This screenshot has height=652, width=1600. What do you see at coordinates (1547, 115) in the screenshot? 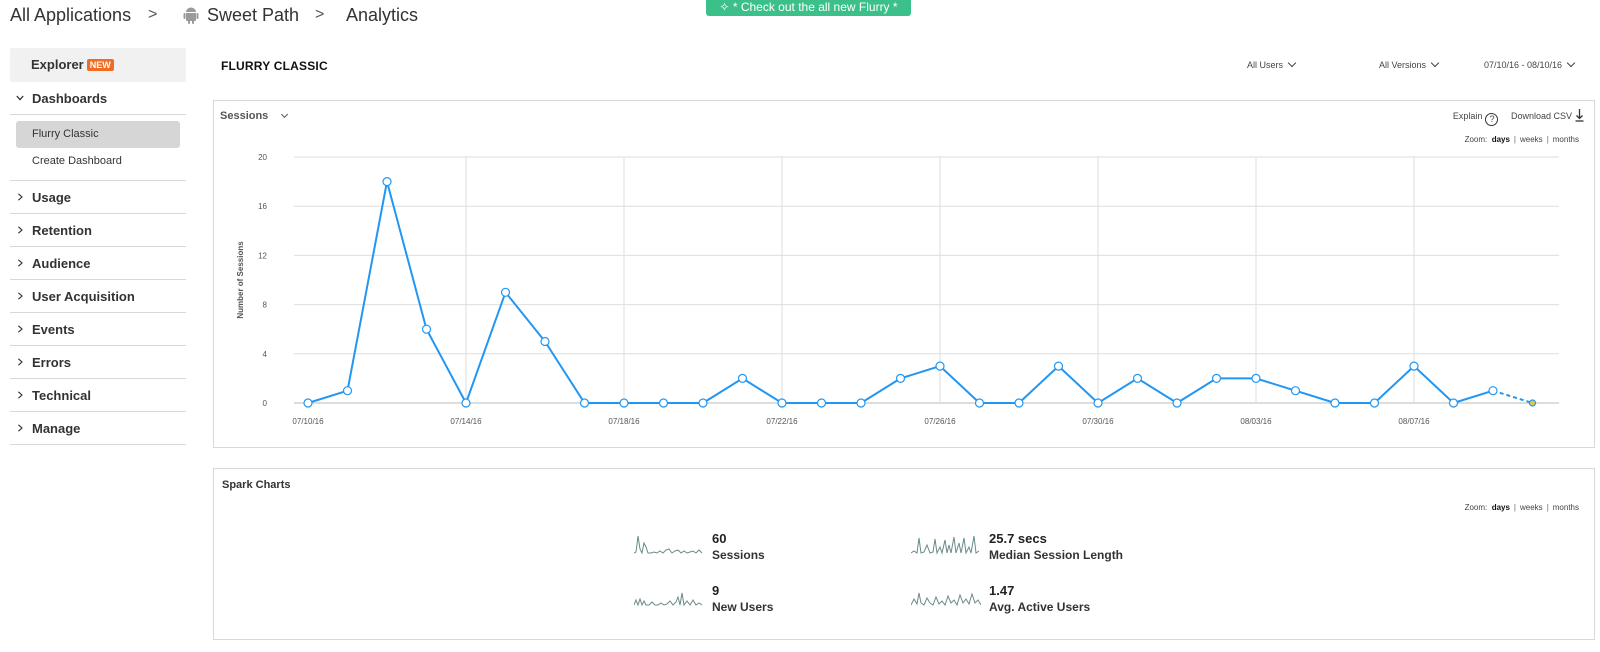
I see `download-csv-link: Download CSV` at bounding box center [1547, 115].